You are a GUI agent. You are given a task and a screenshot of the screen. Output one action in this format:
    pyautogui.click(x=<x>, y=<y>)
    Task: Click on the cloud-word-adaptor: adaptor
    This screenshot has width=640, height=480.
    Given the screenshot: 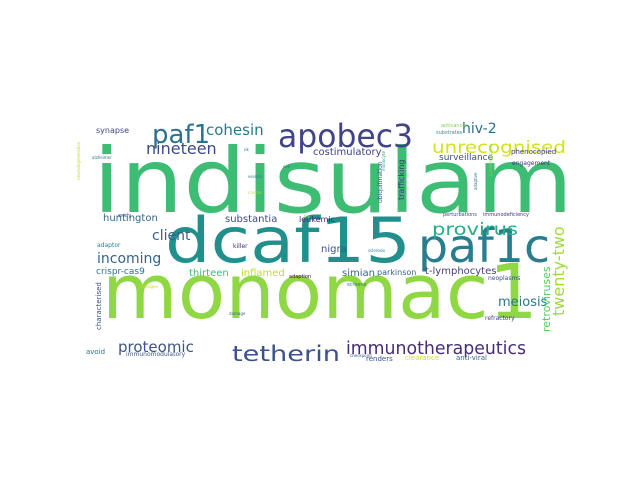 What is the action you would take?
    pyautogui.click(x=109, y=245)
    